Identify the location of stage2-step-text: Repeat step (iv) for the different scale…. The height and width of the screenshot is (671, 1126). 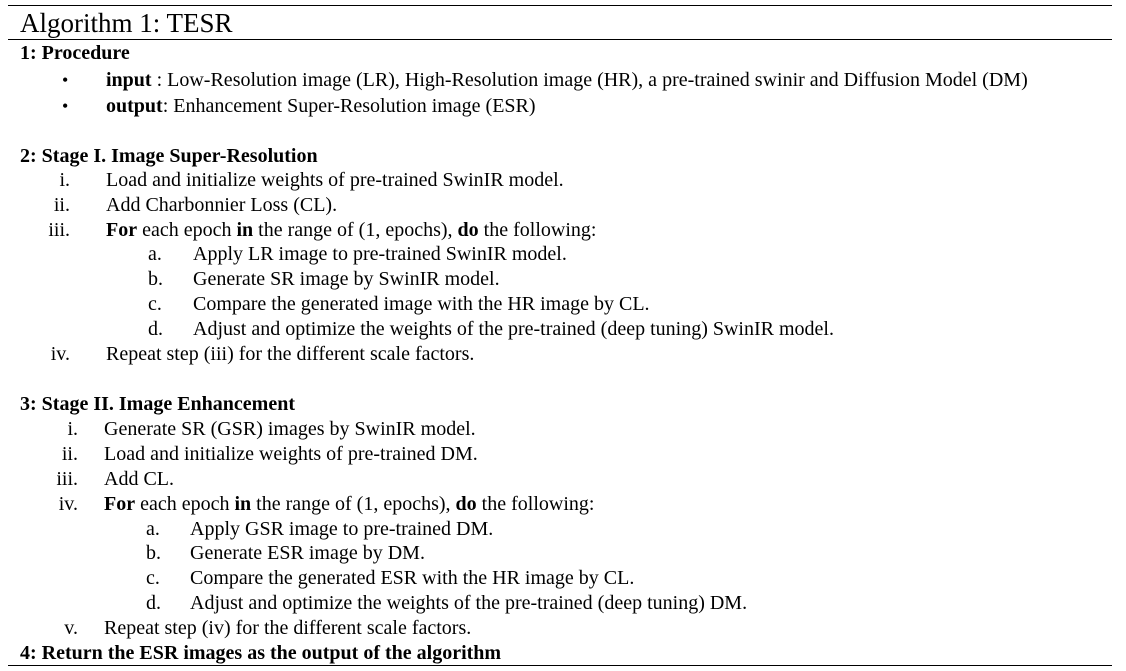
(288, 628).